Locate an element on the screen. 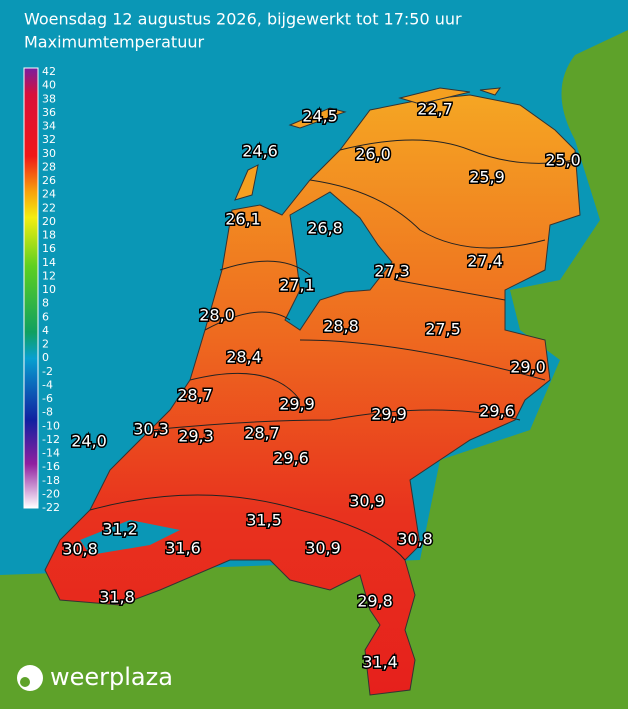 This screenshot has height=713, width=628. legend-label: 4 is located at coordinates (45, 330).